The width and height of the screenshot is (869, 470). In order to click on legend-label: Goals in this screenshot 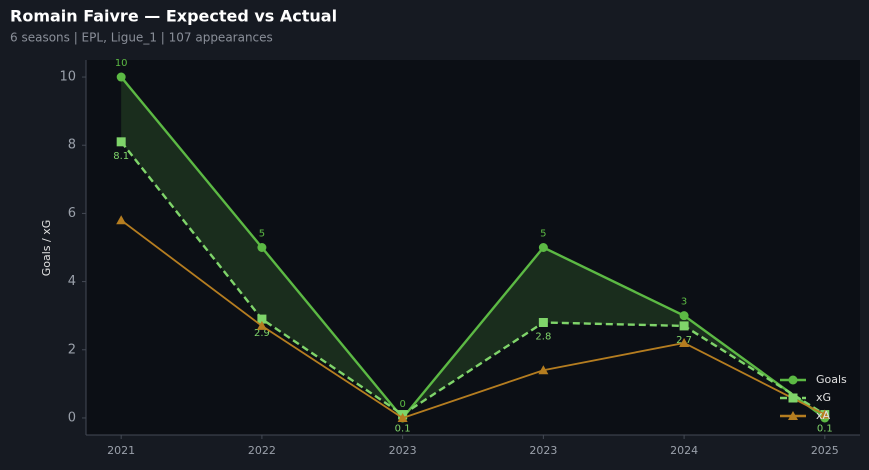, I will do `click(831, 379)`.